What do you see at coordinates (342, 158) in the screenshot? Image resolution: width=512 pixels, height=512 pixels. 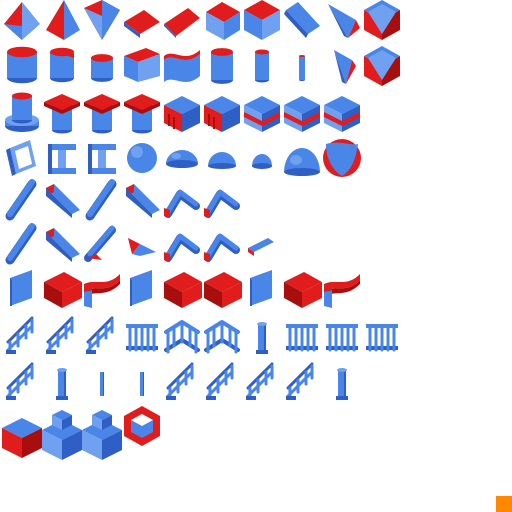 I see `sprite-dome-faceted` at bounding box center [342, 158].